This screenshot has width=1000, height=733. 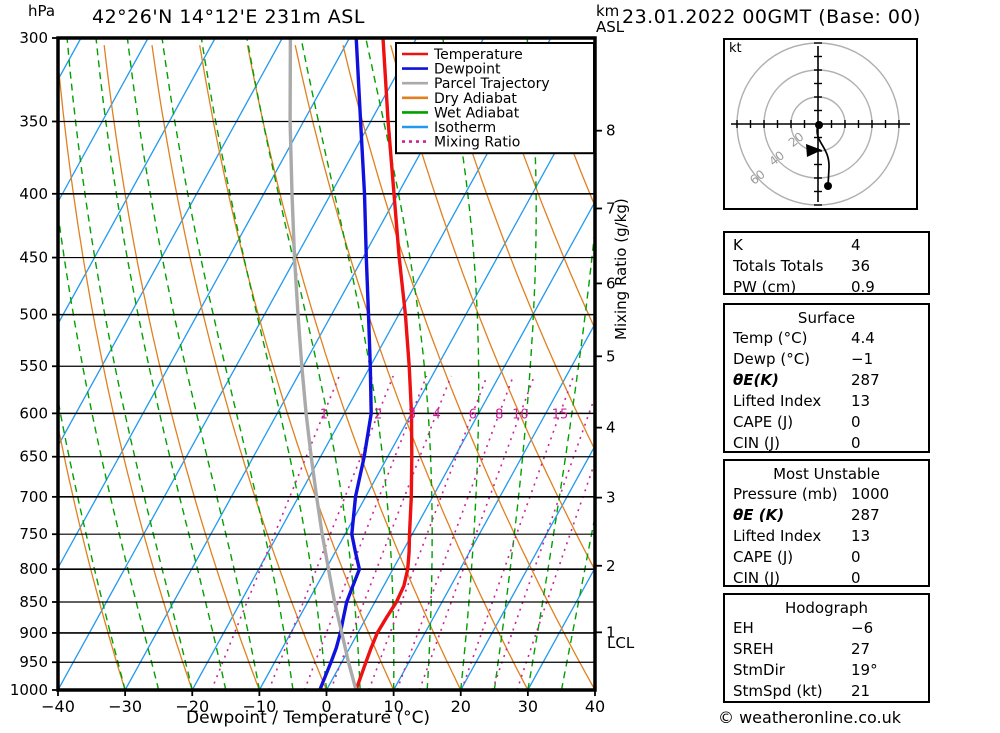 I want to click on indices-panel: K 4 Totals Totals 36 PW (cm) 0.9, so click(x=826, y=263).